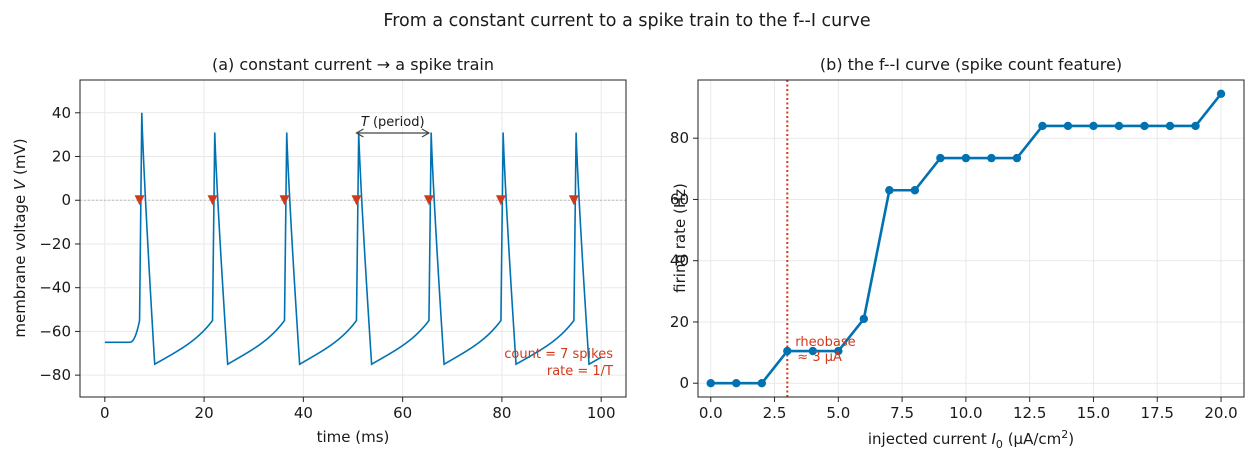 This screenshot has height=461, width=1254. I want to click on rheobase-annotation-line2: ≈ 3 μA, so click(819, 357).